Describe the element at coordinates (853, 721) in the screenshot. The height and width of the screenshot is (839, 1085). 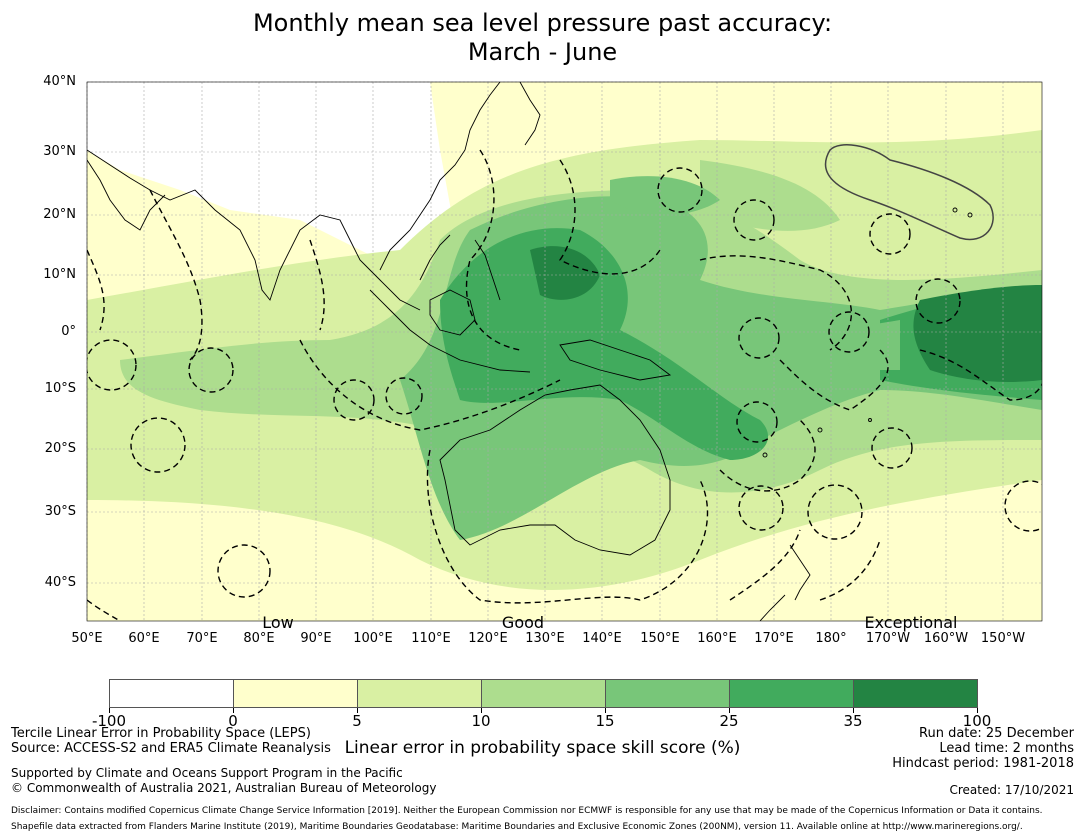
I see `colorbar-tick: 35` at that location.